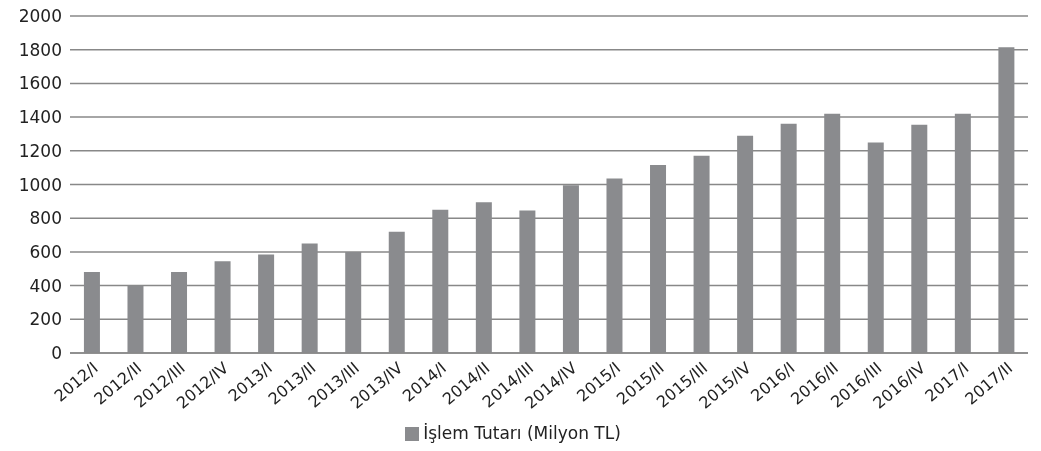 The width and height of the screenshot is (1041, 451). I want to click on y-tick-label: 1000, so click(40, 184).